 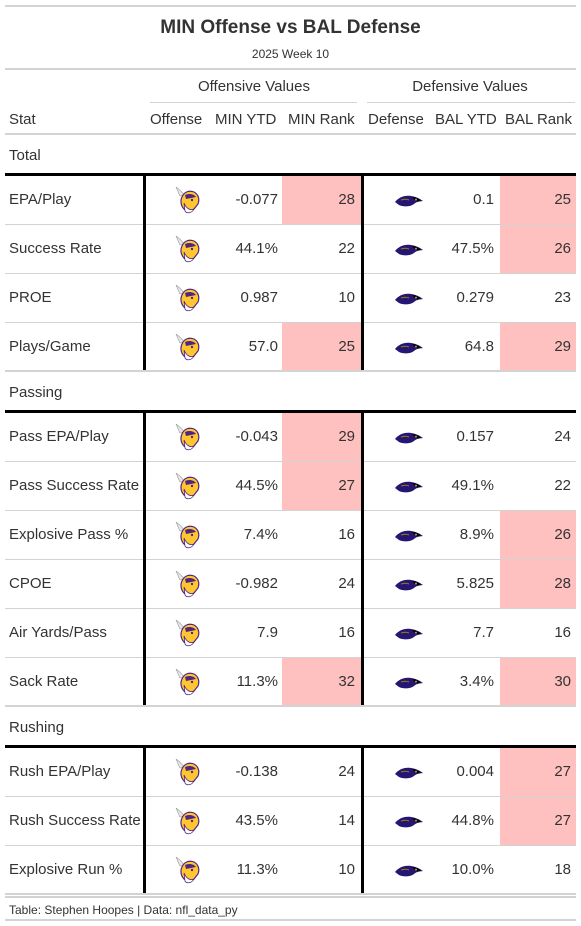 I want to click on table-row: Air Yards/Pass 7.9 16 7.7 16, so click(x=290, y=633).